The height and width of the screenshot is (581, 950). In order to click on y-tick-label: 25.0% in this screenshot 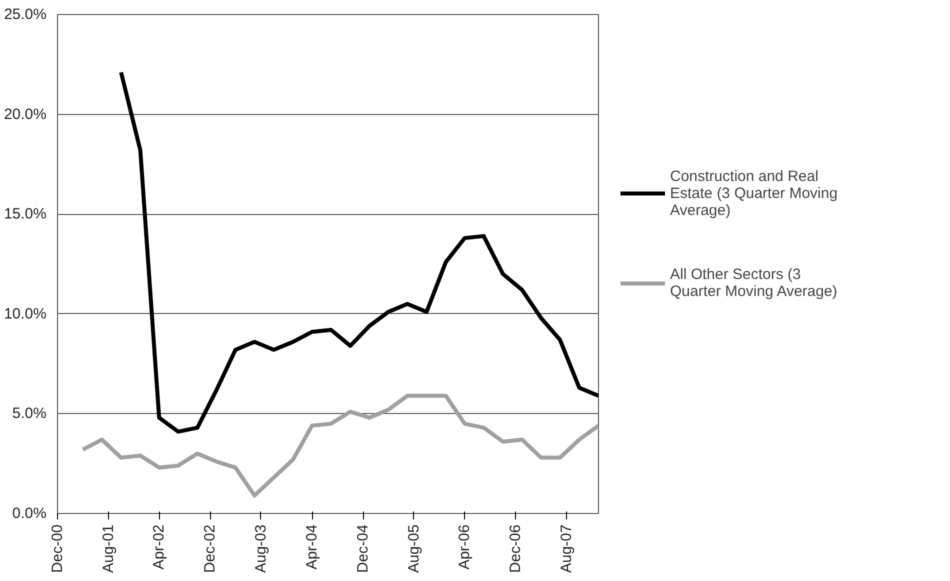, I will do `click(25, 14)`.